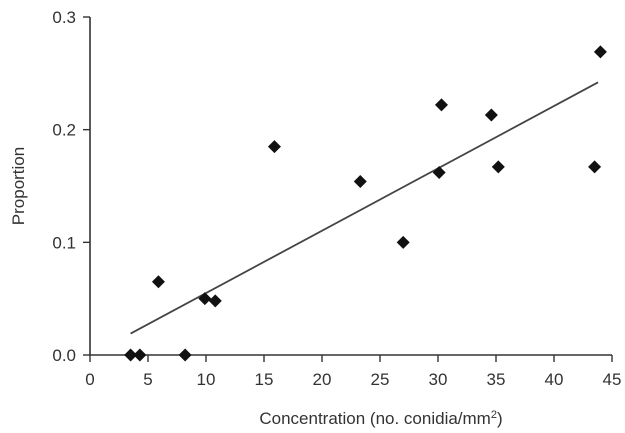 The image size is (625, 433). Describe the element at coordinates (206, 379) in the screenshot. I see `x-tick-label: 10` at that location.